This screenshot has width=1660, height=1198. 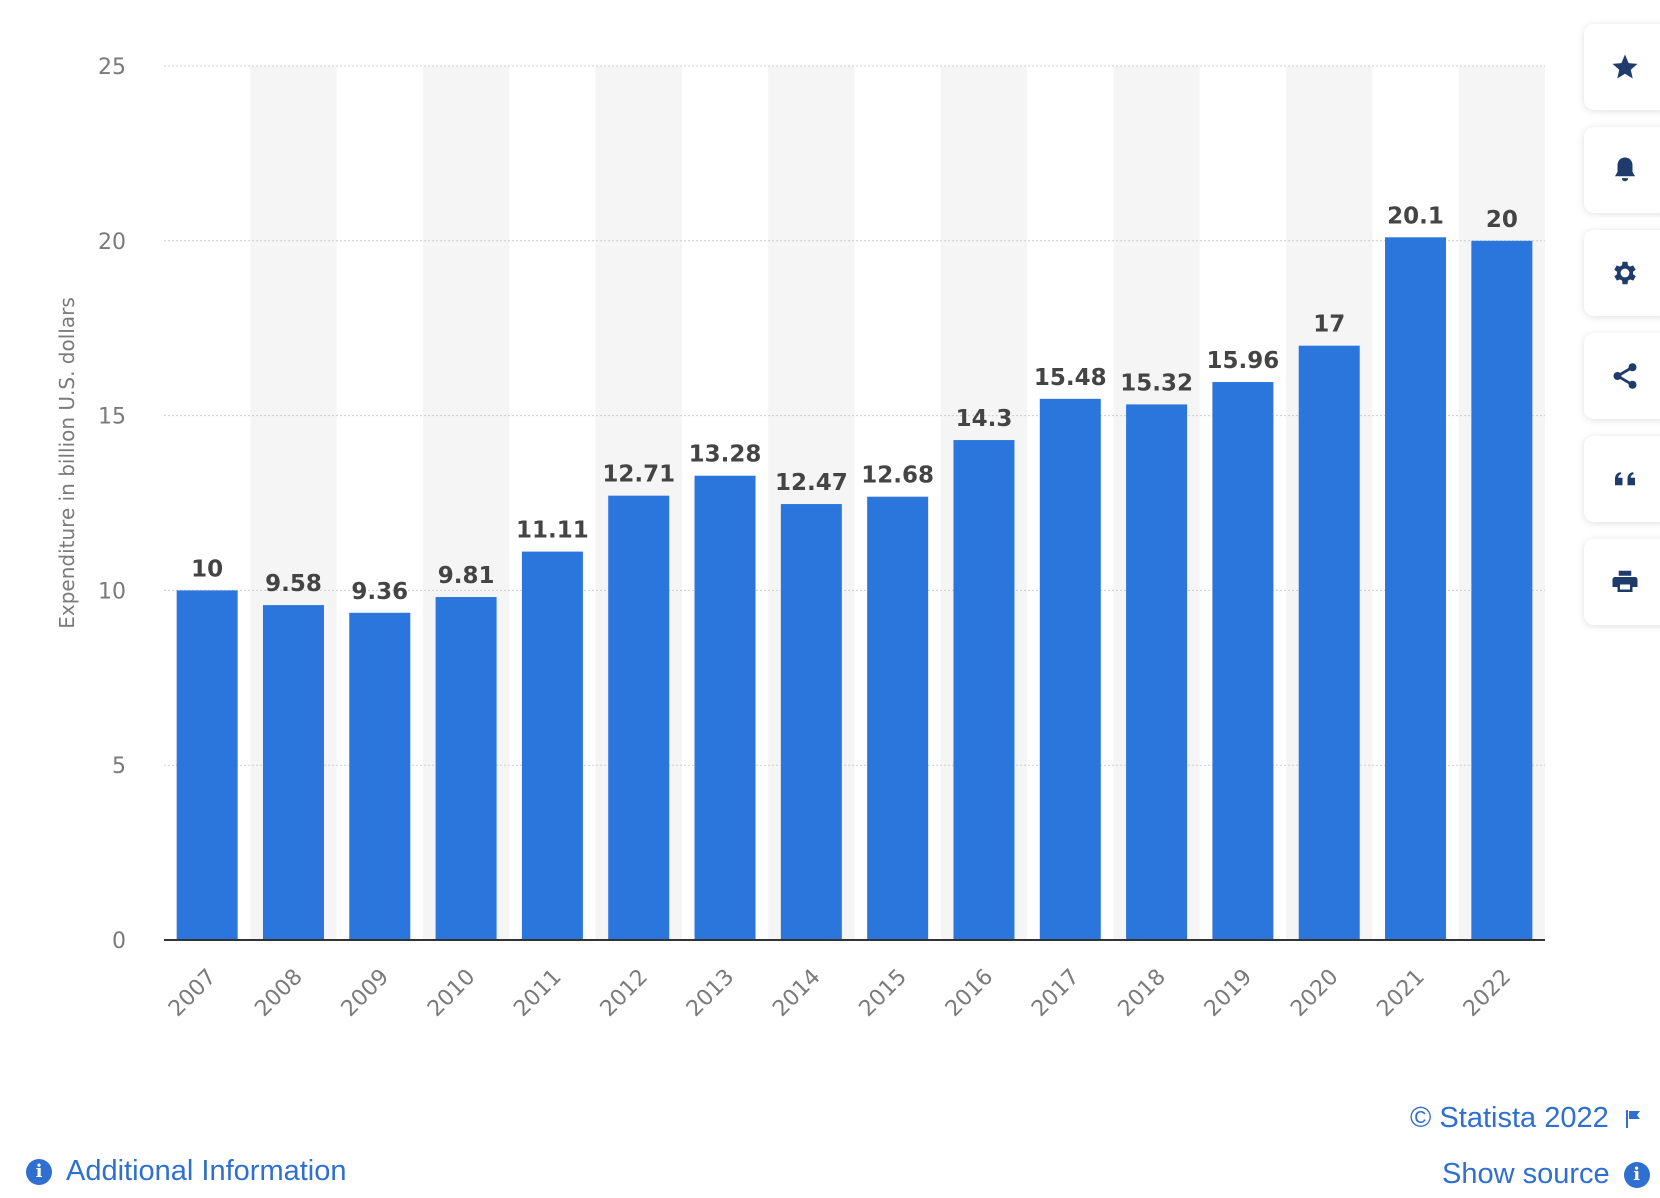 I want to click on bar-value-label: 9.58, so click(x=293, y=584).